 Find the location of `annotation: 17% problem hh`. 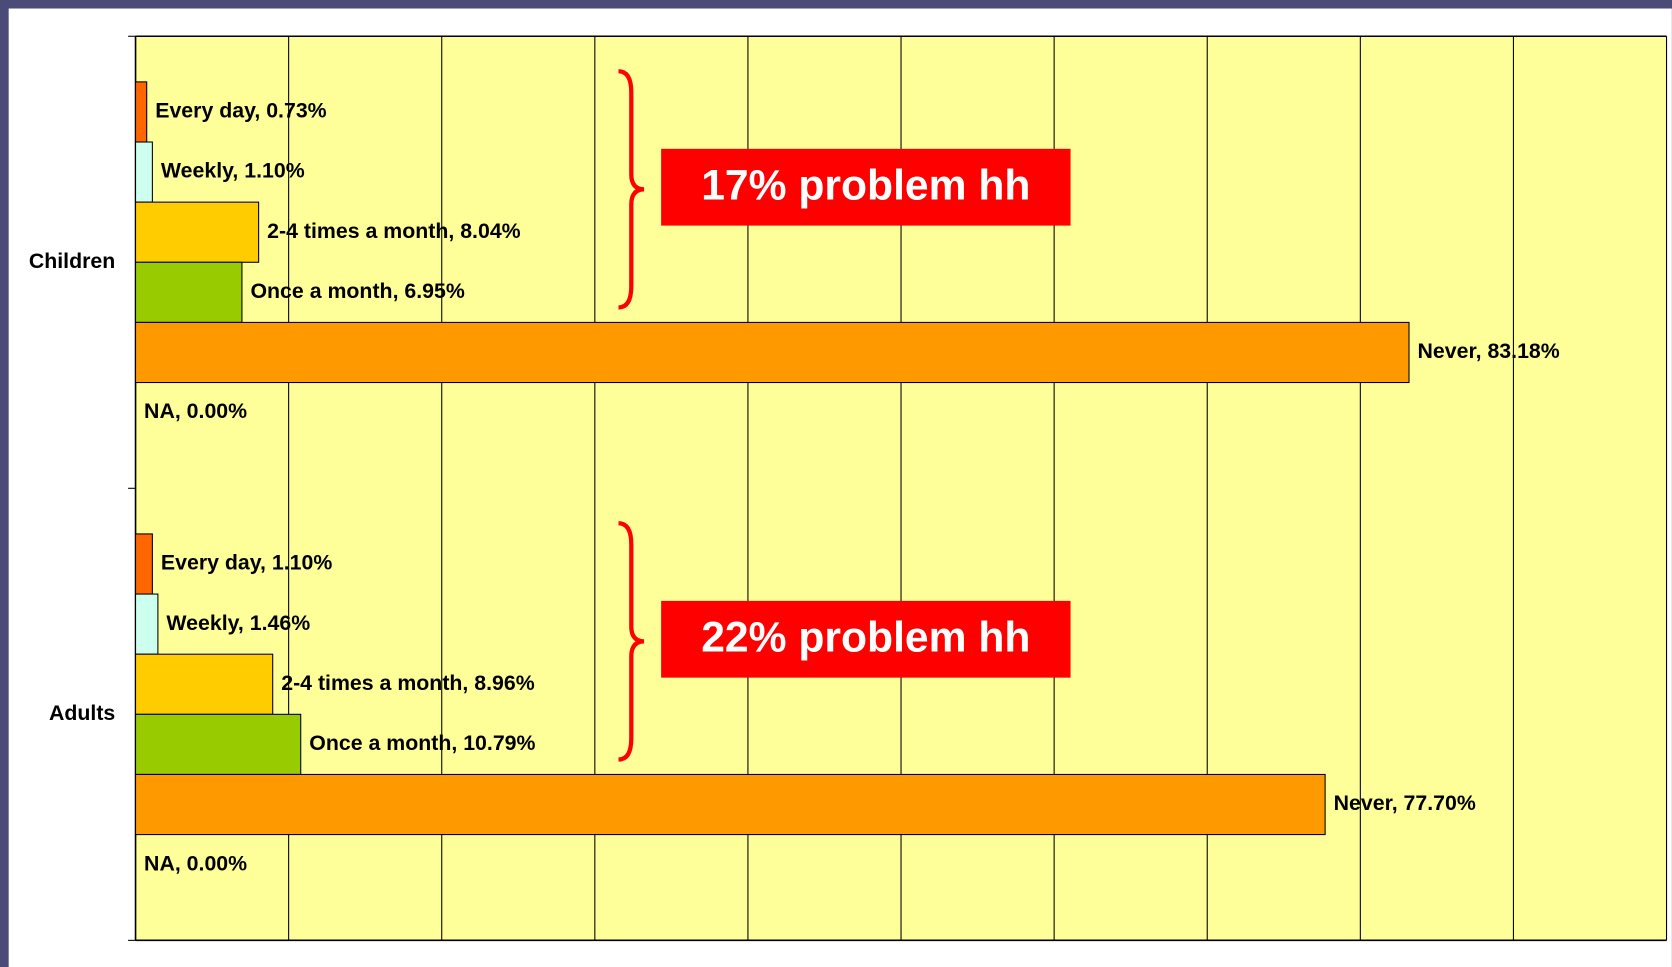

annotation: 17% problem hh is located at coordinates (865, 186).